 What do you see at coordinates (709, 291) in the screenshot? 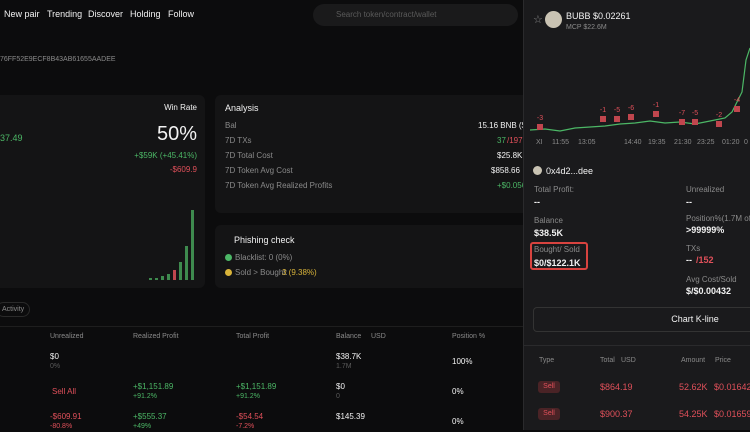
I see `stat-value: $/$0.00432` at bounding box center [709, 291].